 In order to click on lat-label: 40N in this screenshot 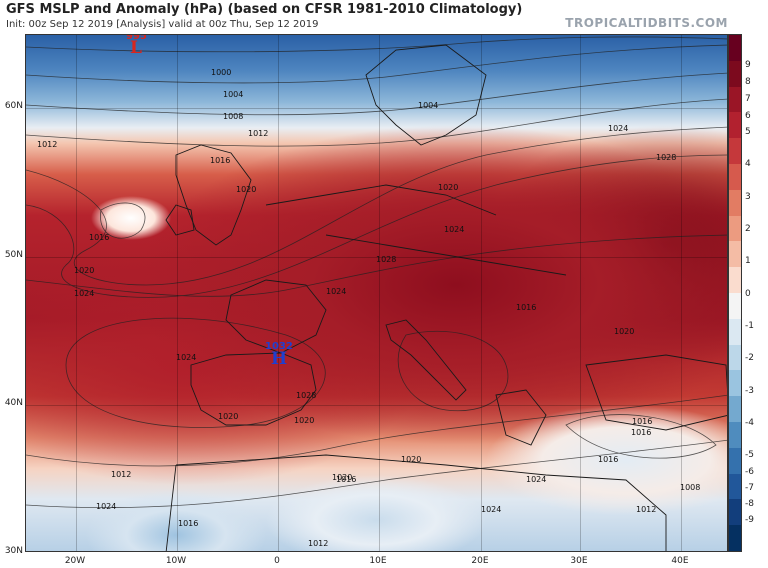, I will do `click(13, 403)`.